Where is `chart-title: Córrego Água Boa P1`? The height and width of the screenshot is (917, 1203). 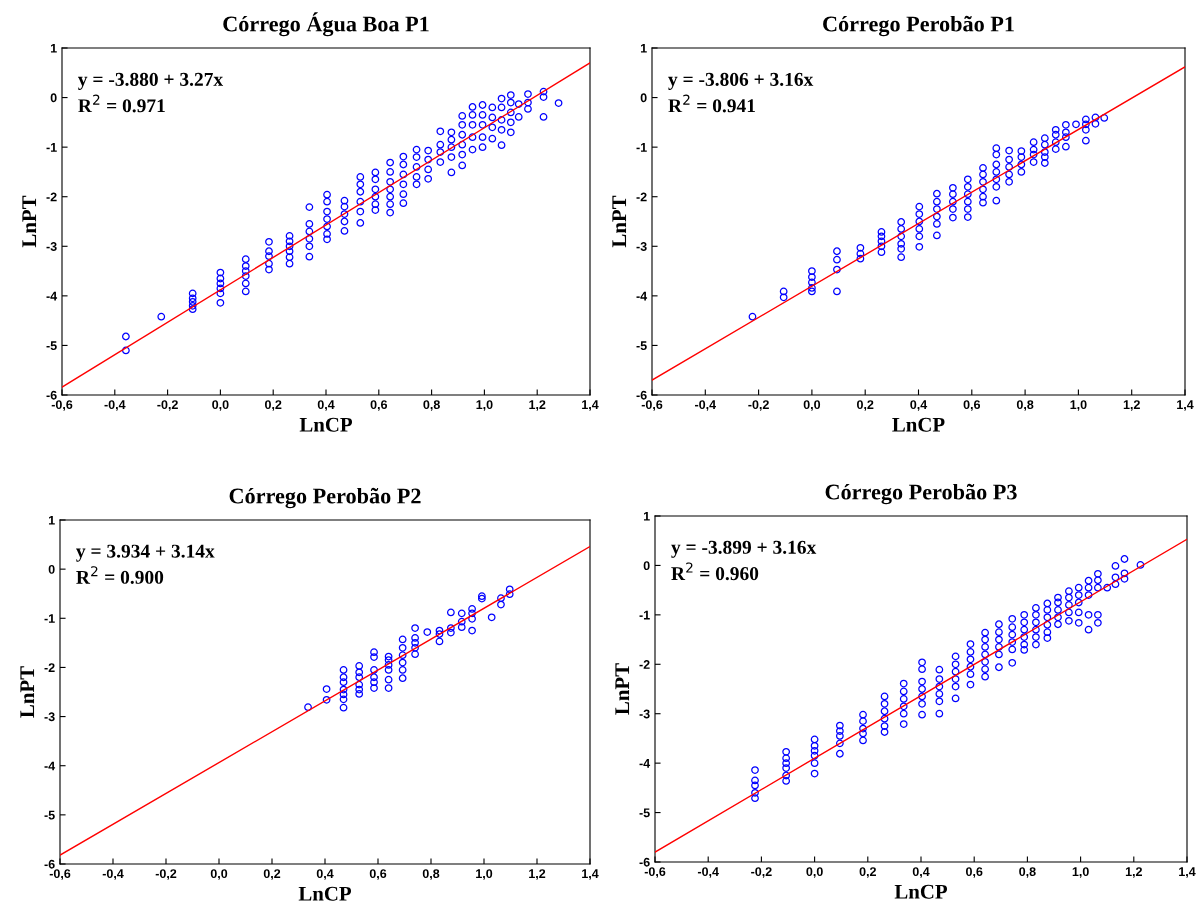 chart-title: Córrego Água Boa P1 is located at coordinates (326, 24).